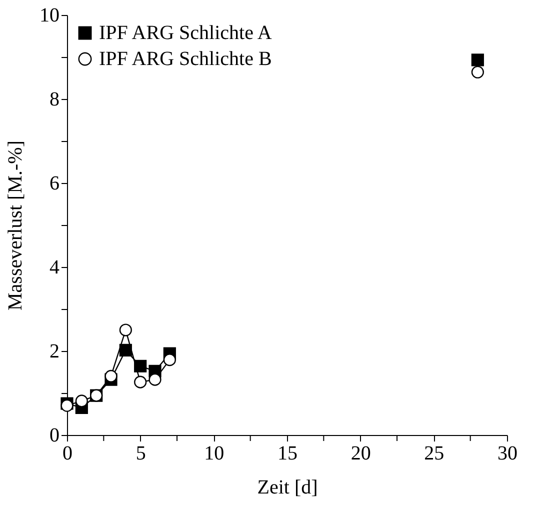  Describe the element at coordinates (434, 453) in the screenshot. I see `x-tick-label: 25` at that location.